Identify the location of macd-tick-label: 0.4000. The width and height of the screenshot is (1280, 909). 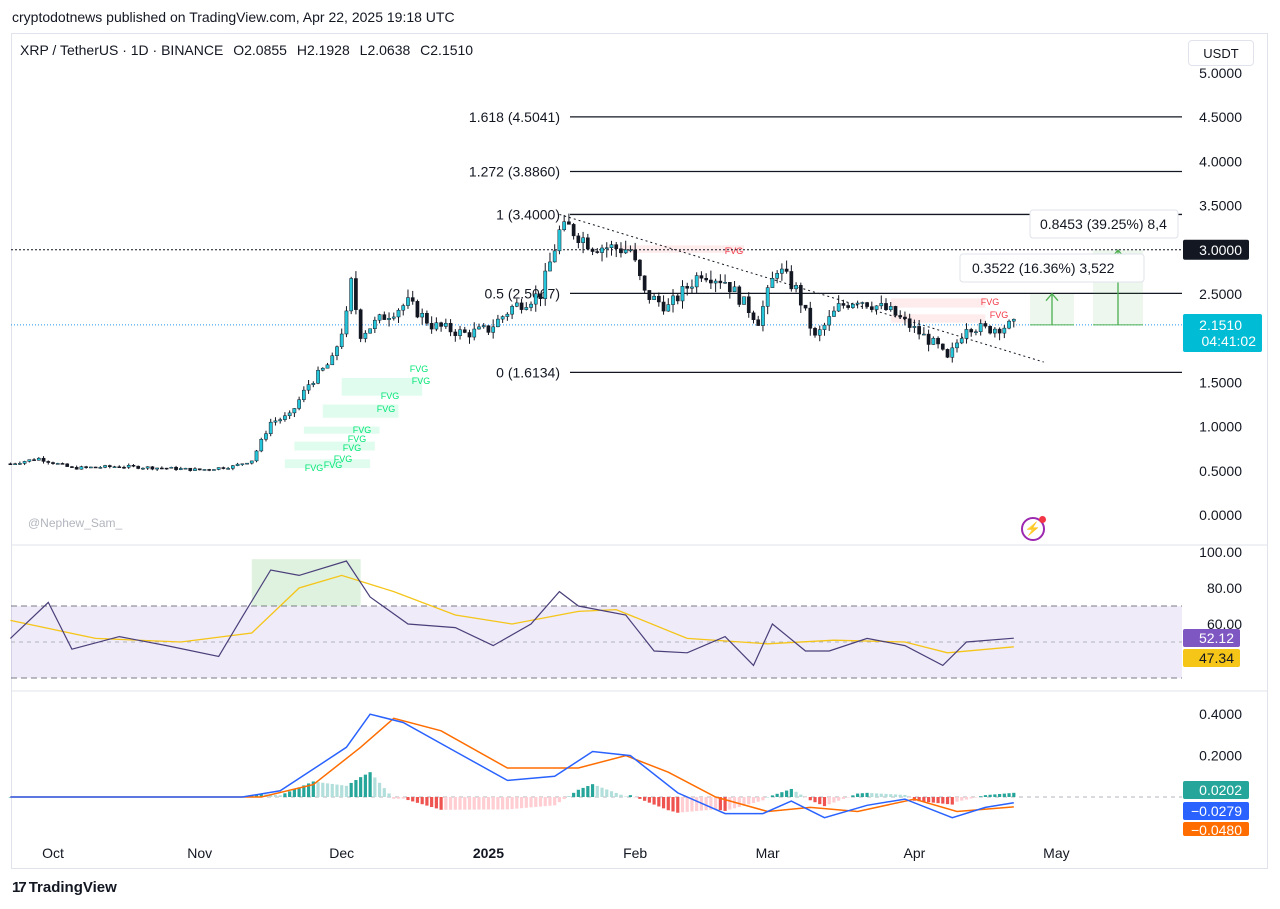
(1220, 714).